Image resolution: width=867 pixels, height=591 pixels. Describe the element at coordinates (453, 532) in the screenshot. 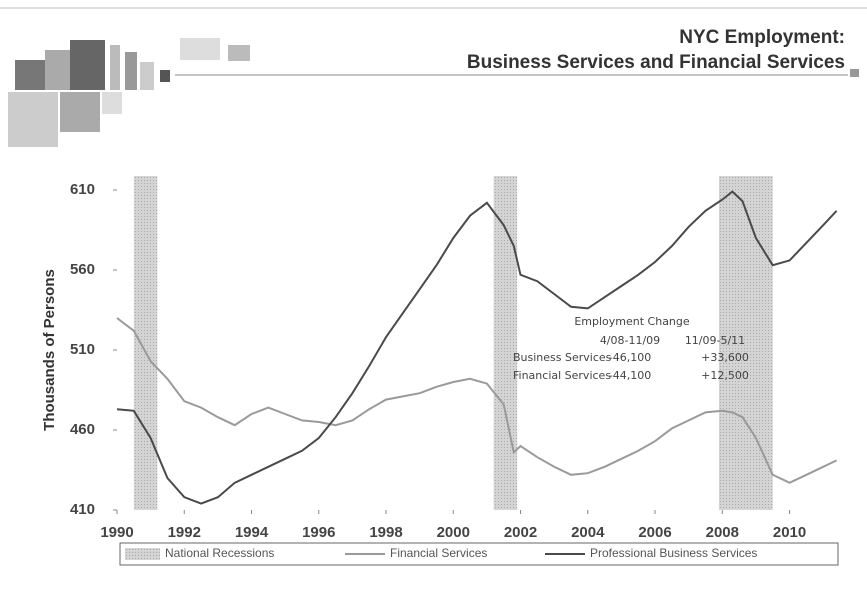

I see `x-tick-label: 2000` at that location.